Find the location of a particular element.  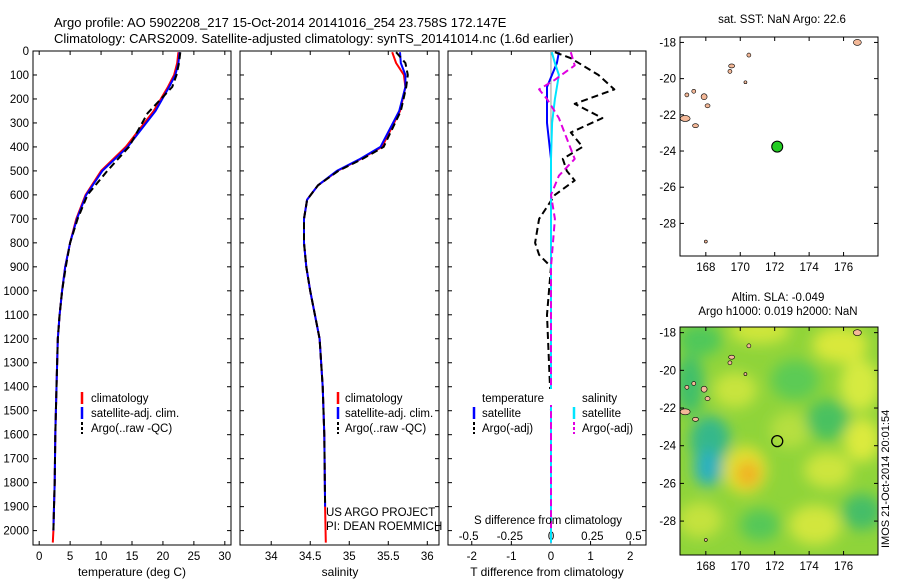

x-top-tick-label: -0.5 is located at coordinates (469, 537).